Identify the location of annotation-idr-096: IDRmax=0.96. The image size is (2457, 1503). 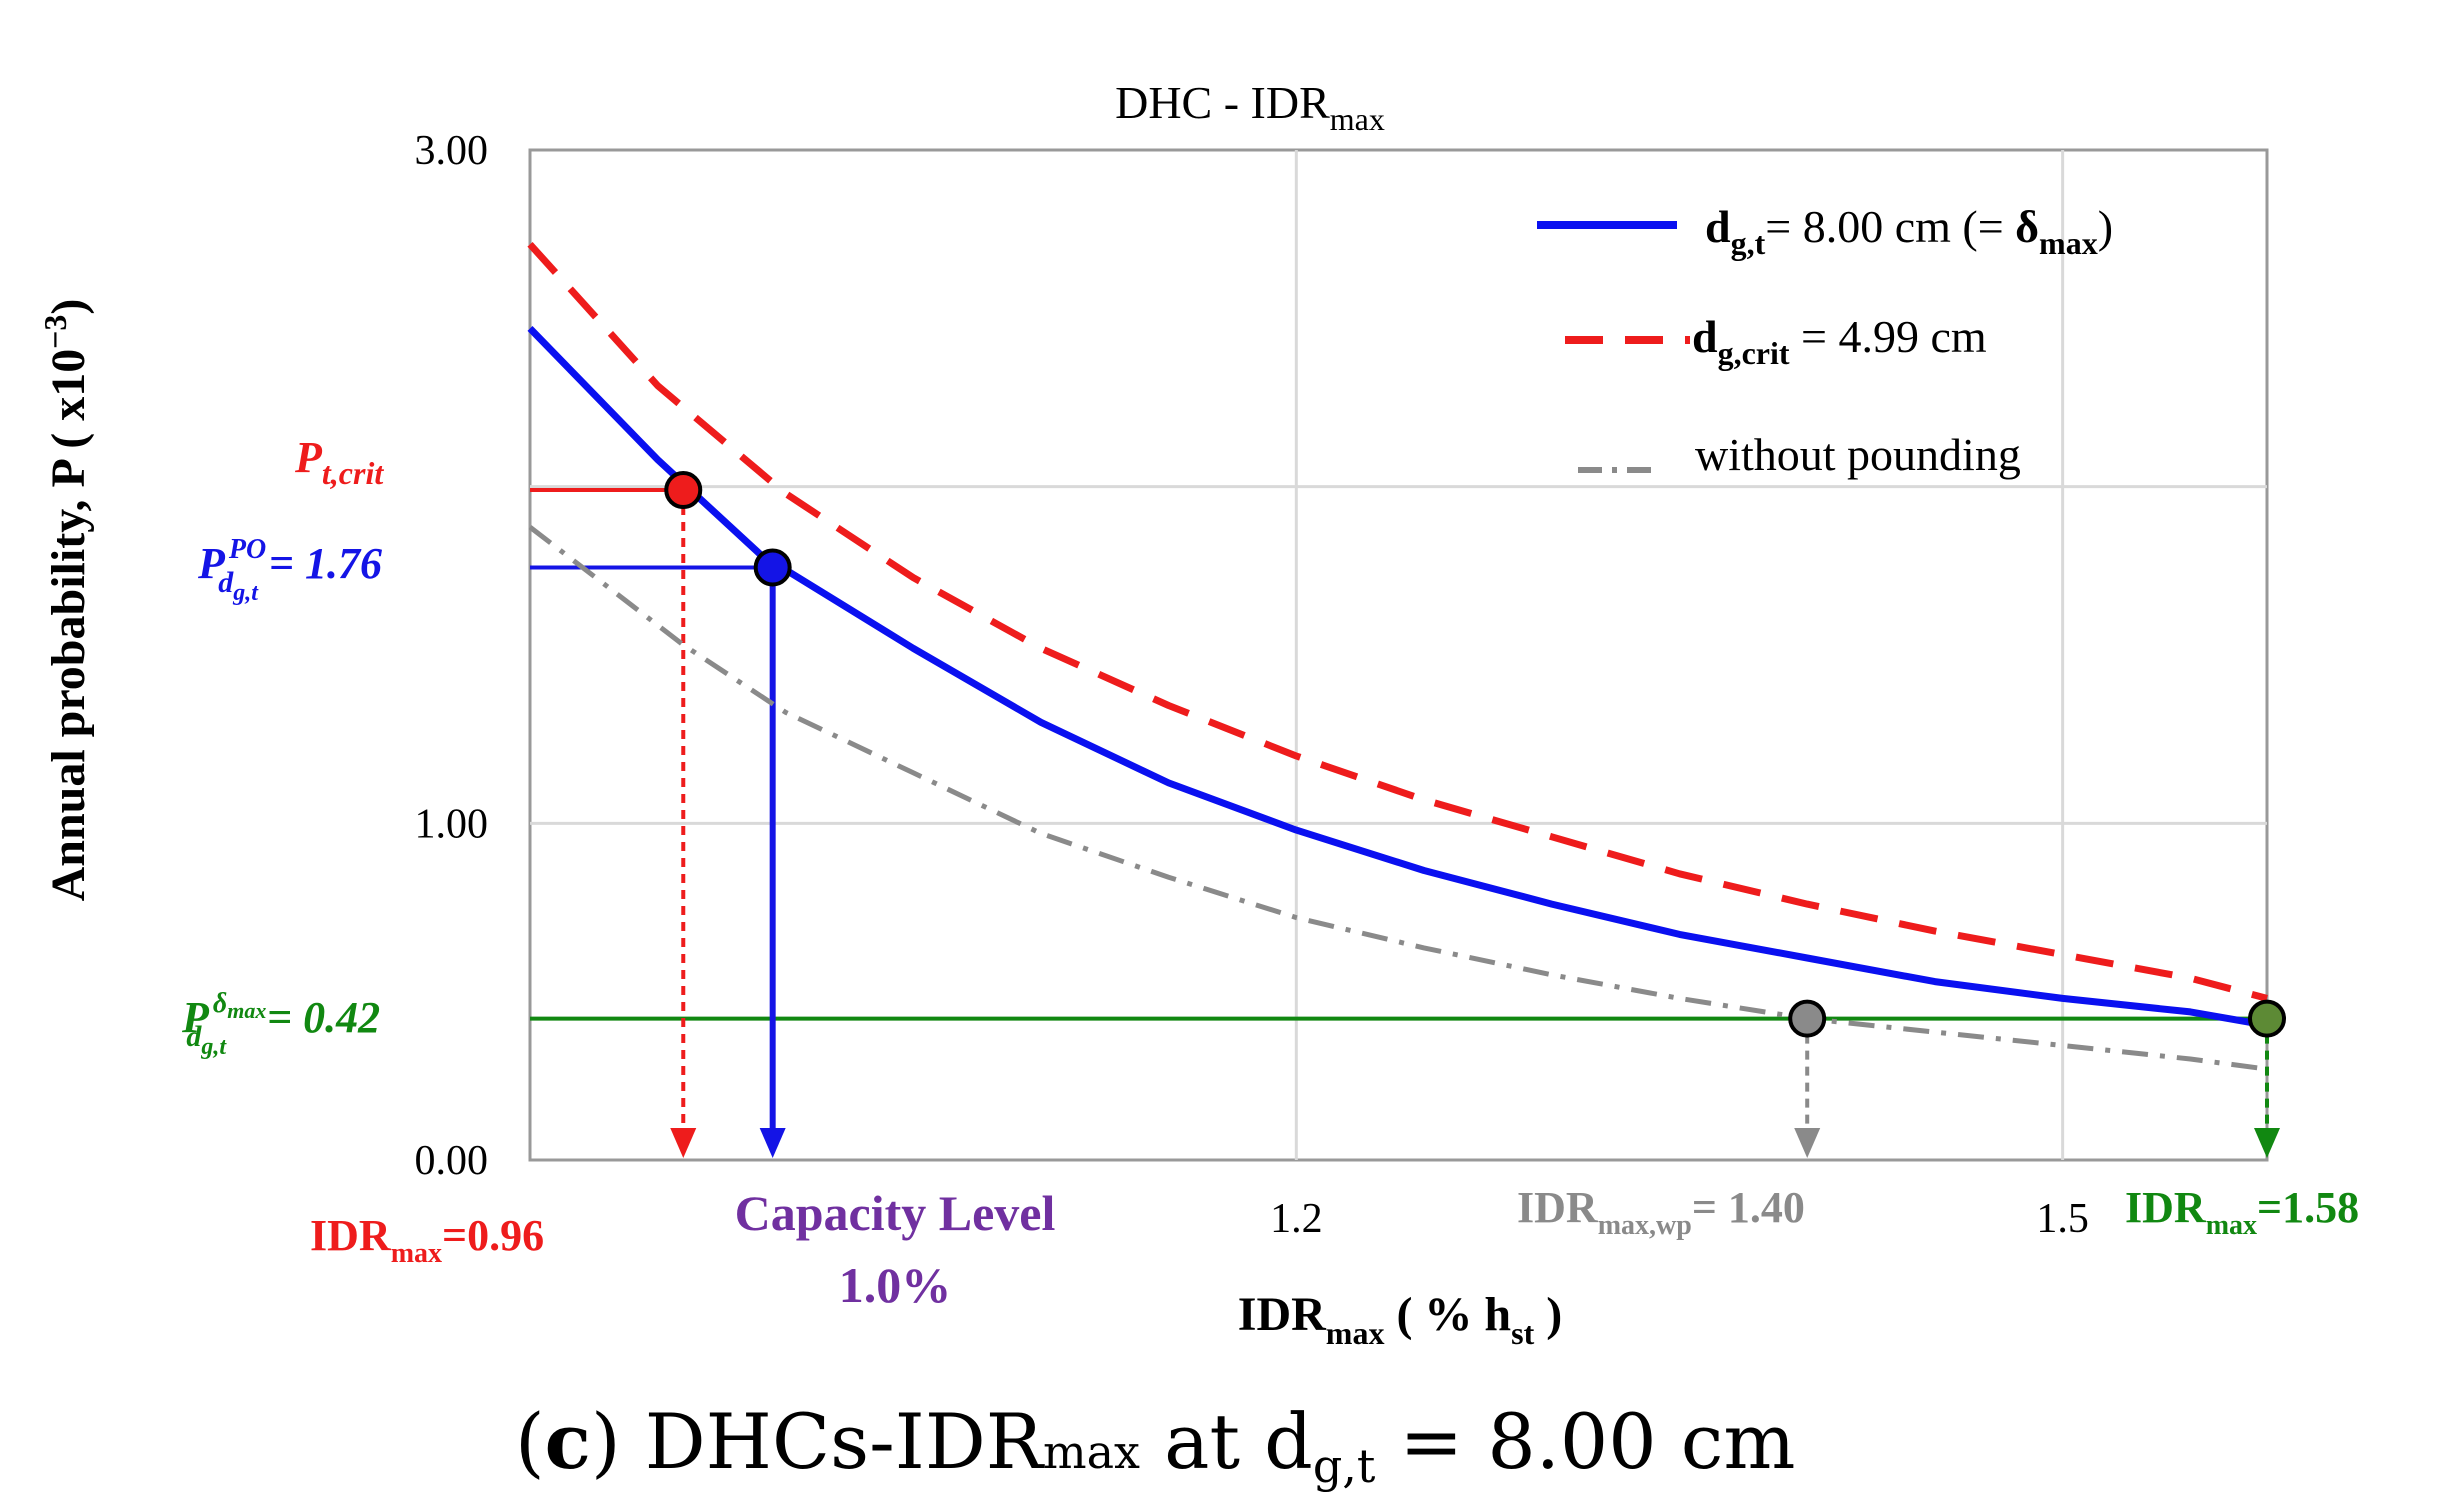
(427, 1240).